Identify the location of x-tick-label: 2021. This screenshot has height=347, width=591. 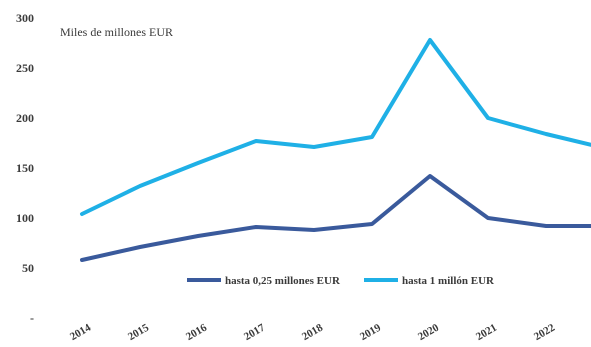
(486, 332).